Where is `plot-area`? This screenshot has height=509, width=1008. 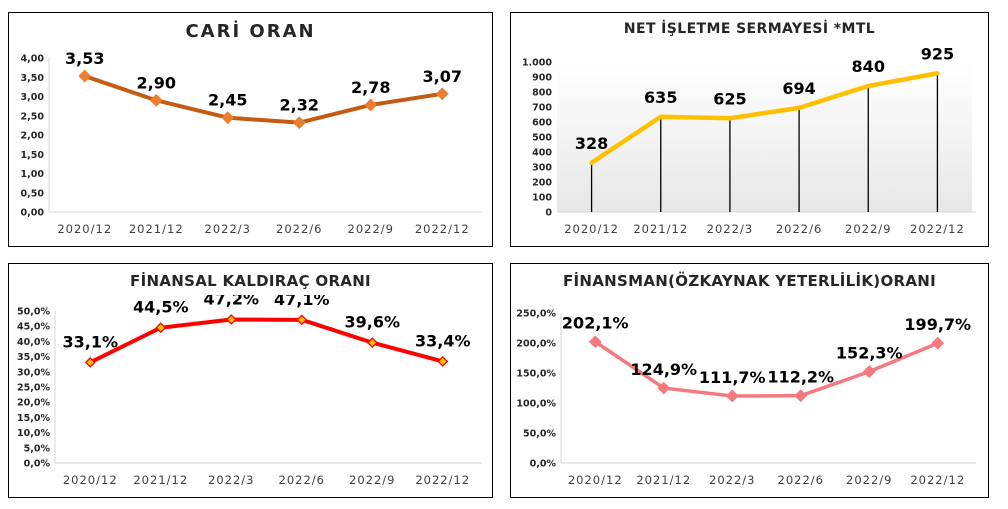
plot-area is located at coordinates (764, 137).